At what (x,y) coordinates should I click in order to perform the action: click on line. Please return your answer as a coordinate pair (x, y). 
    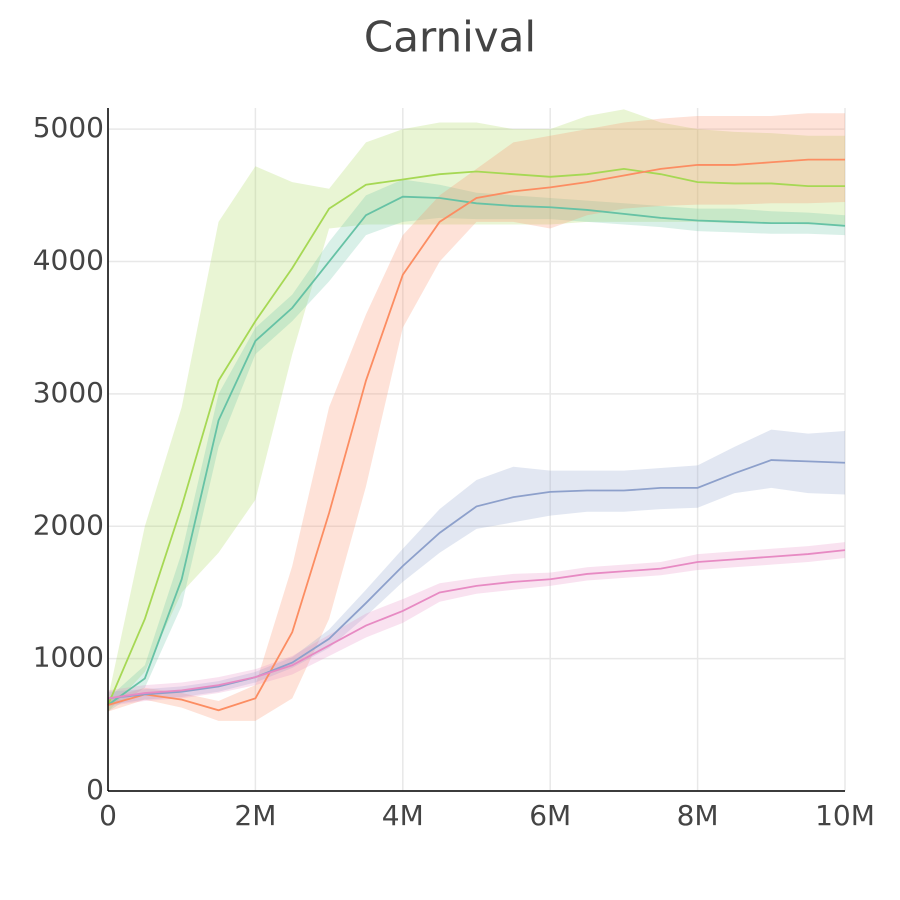
    Looking at the image, I should click on (476, 624).